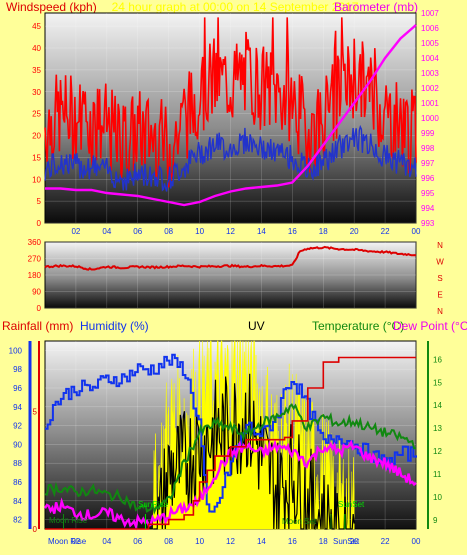  I want to click on moonset-marker: Moon Set, so click(299, 521).